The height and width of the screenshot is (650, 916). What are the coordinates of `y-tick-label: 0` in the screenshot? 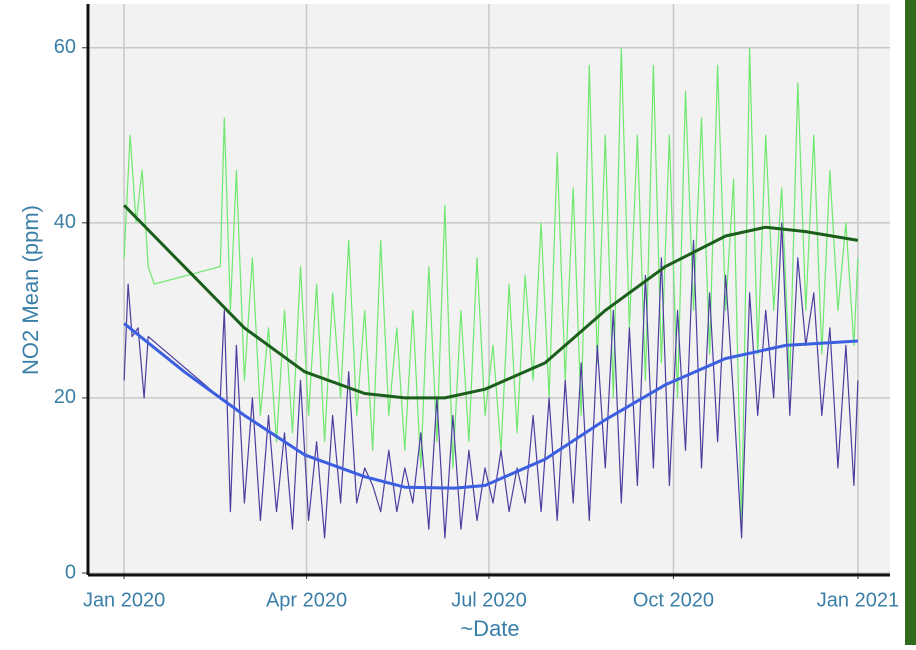 It's located at (70, 572).